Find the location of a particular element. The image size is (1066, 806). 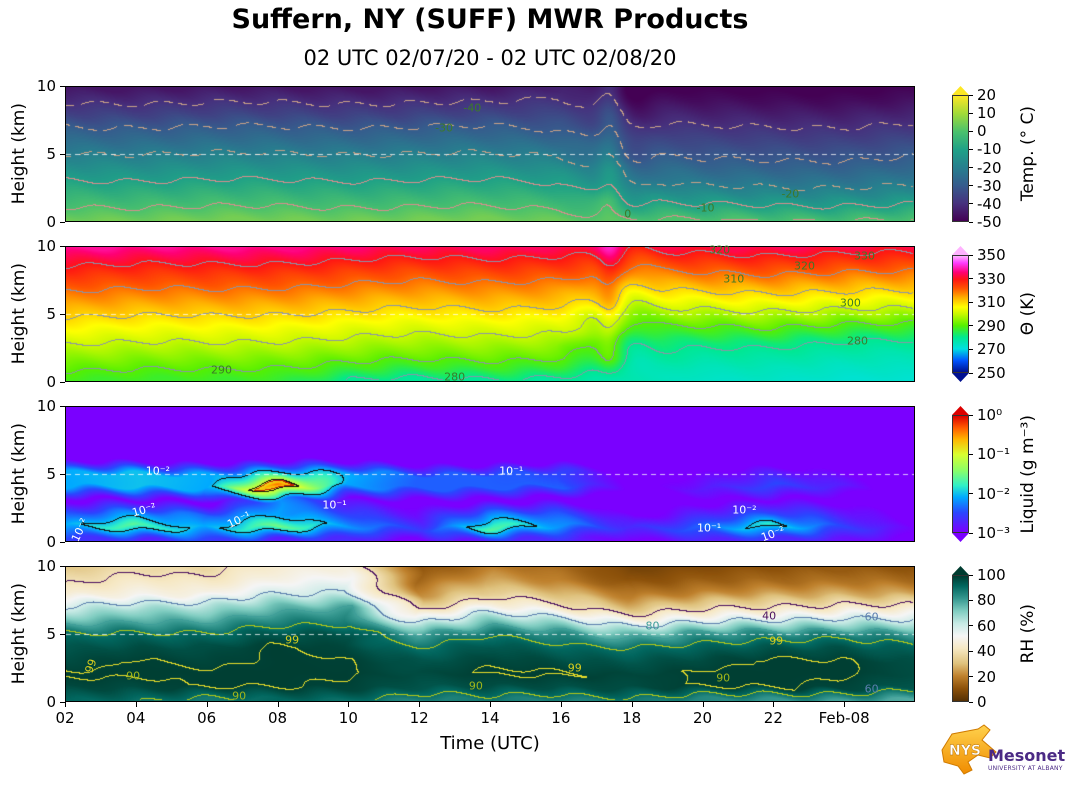

temperature-plot: -40 -30 0 -10 -20 is located at coordinates (490, 154).